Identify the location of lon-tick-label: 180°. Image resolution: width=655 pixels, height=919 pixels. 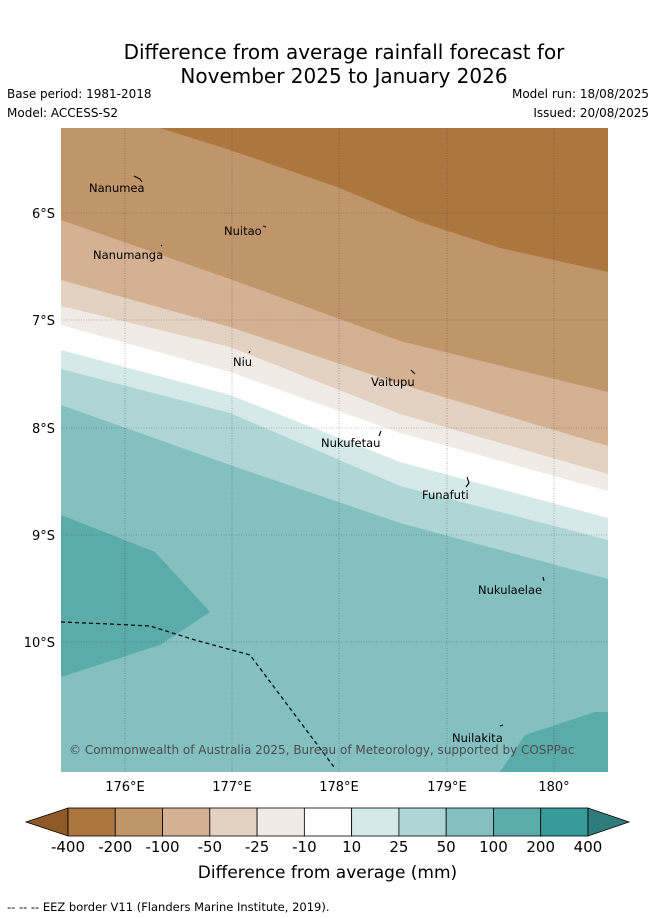
(553, 787).